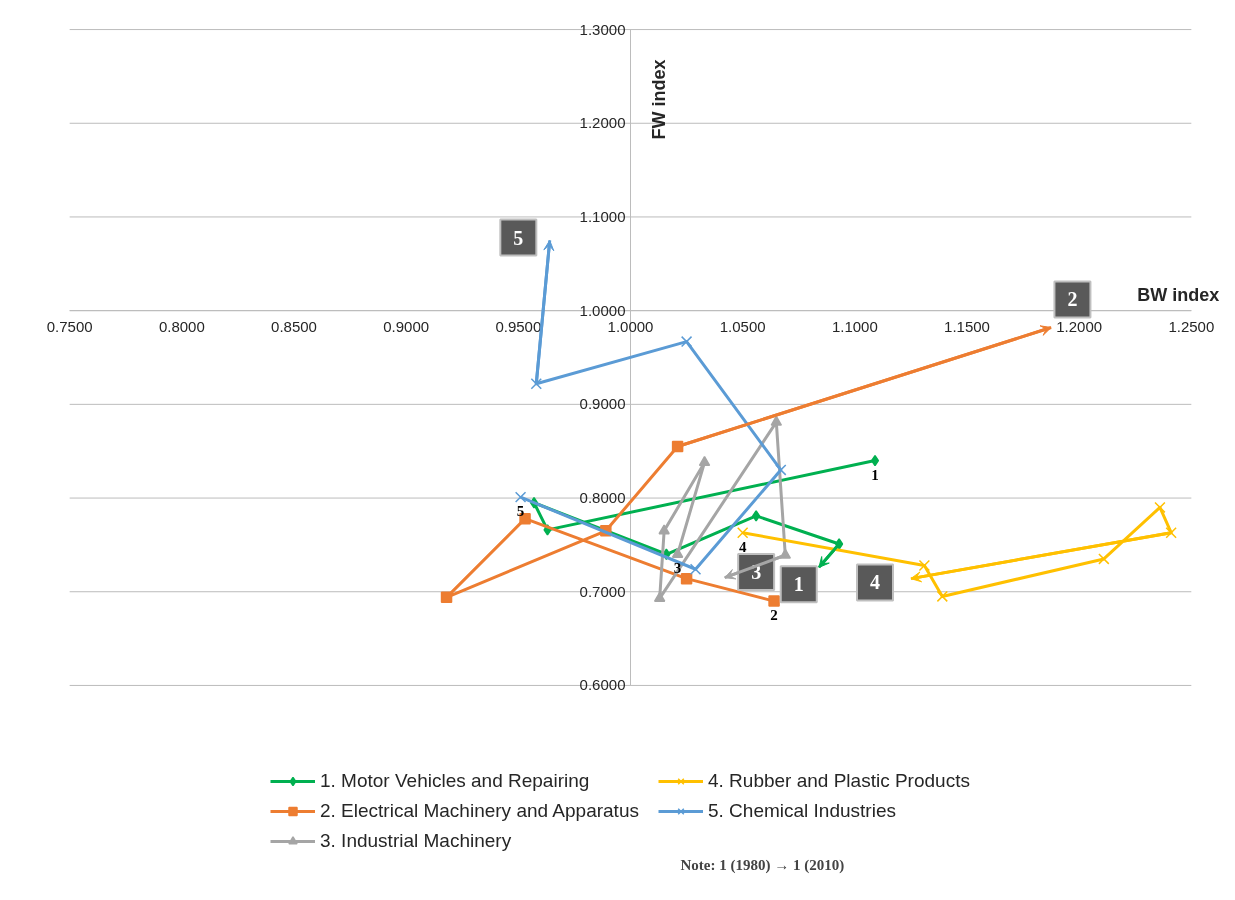 The height and width of the screenshot is (900, 1235). Describe the element at coordinates (602, 29) in the screenshot. I see `y-tick-label: 1.3000` at that location.